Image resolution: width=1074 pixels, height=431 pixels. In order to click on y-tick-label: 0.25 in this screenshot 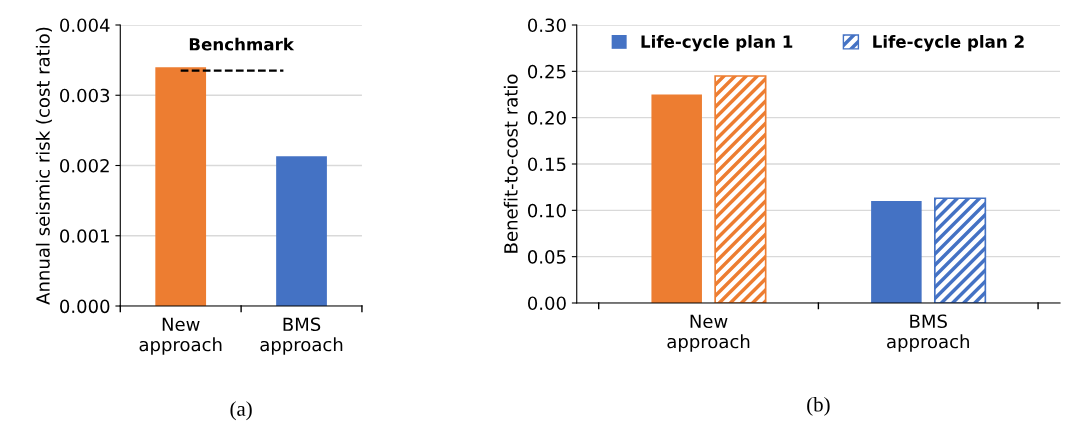, I will do `click(547, 71)`.